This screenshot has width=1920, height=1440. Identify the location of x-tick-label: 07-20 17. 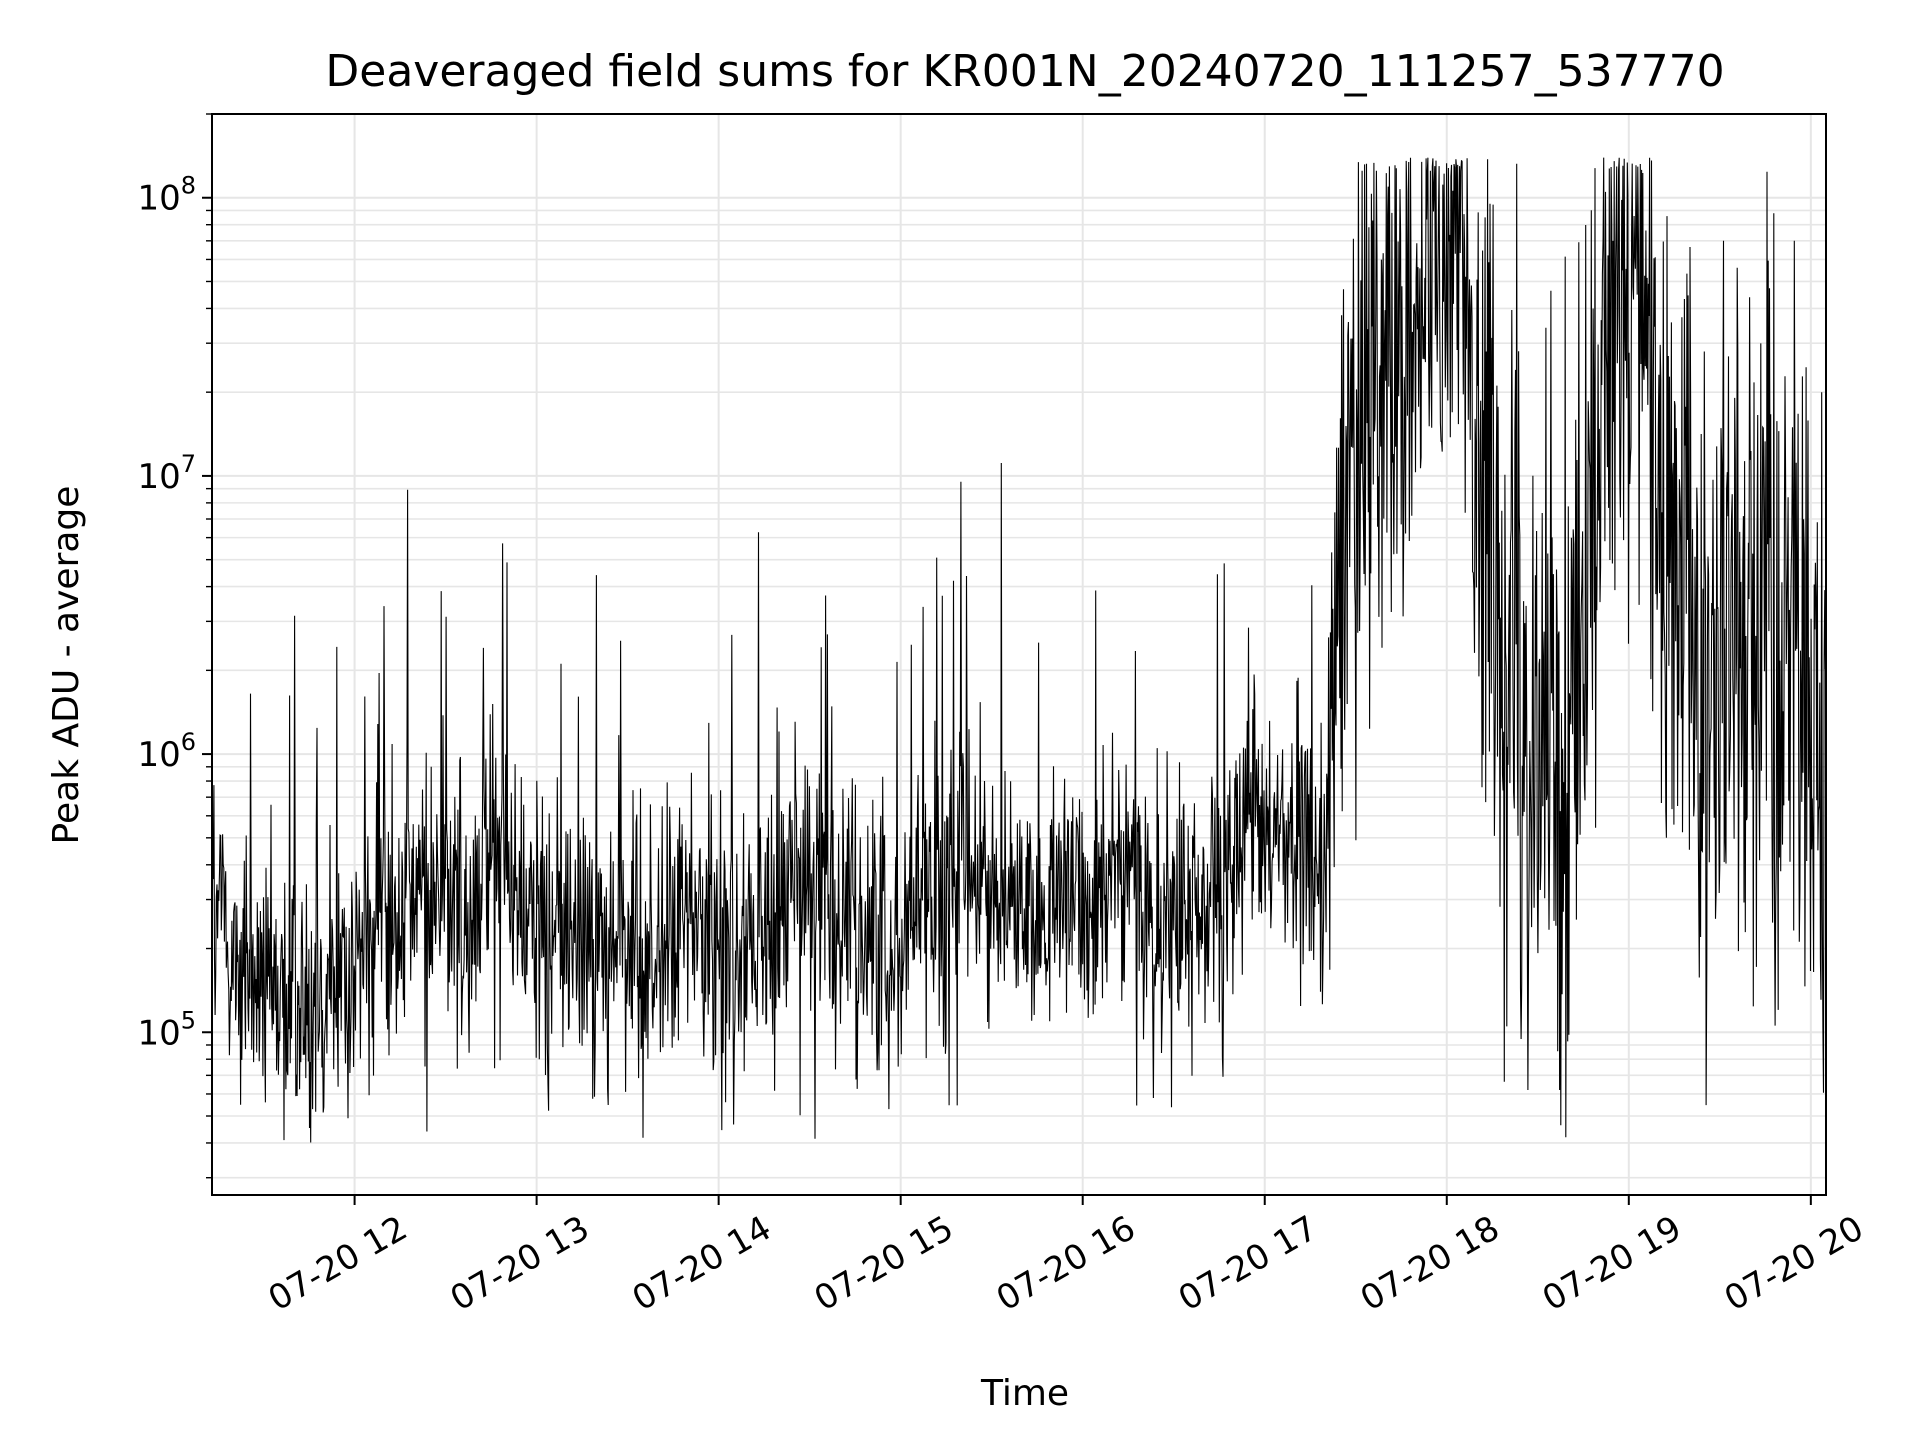
(1248, 1263).